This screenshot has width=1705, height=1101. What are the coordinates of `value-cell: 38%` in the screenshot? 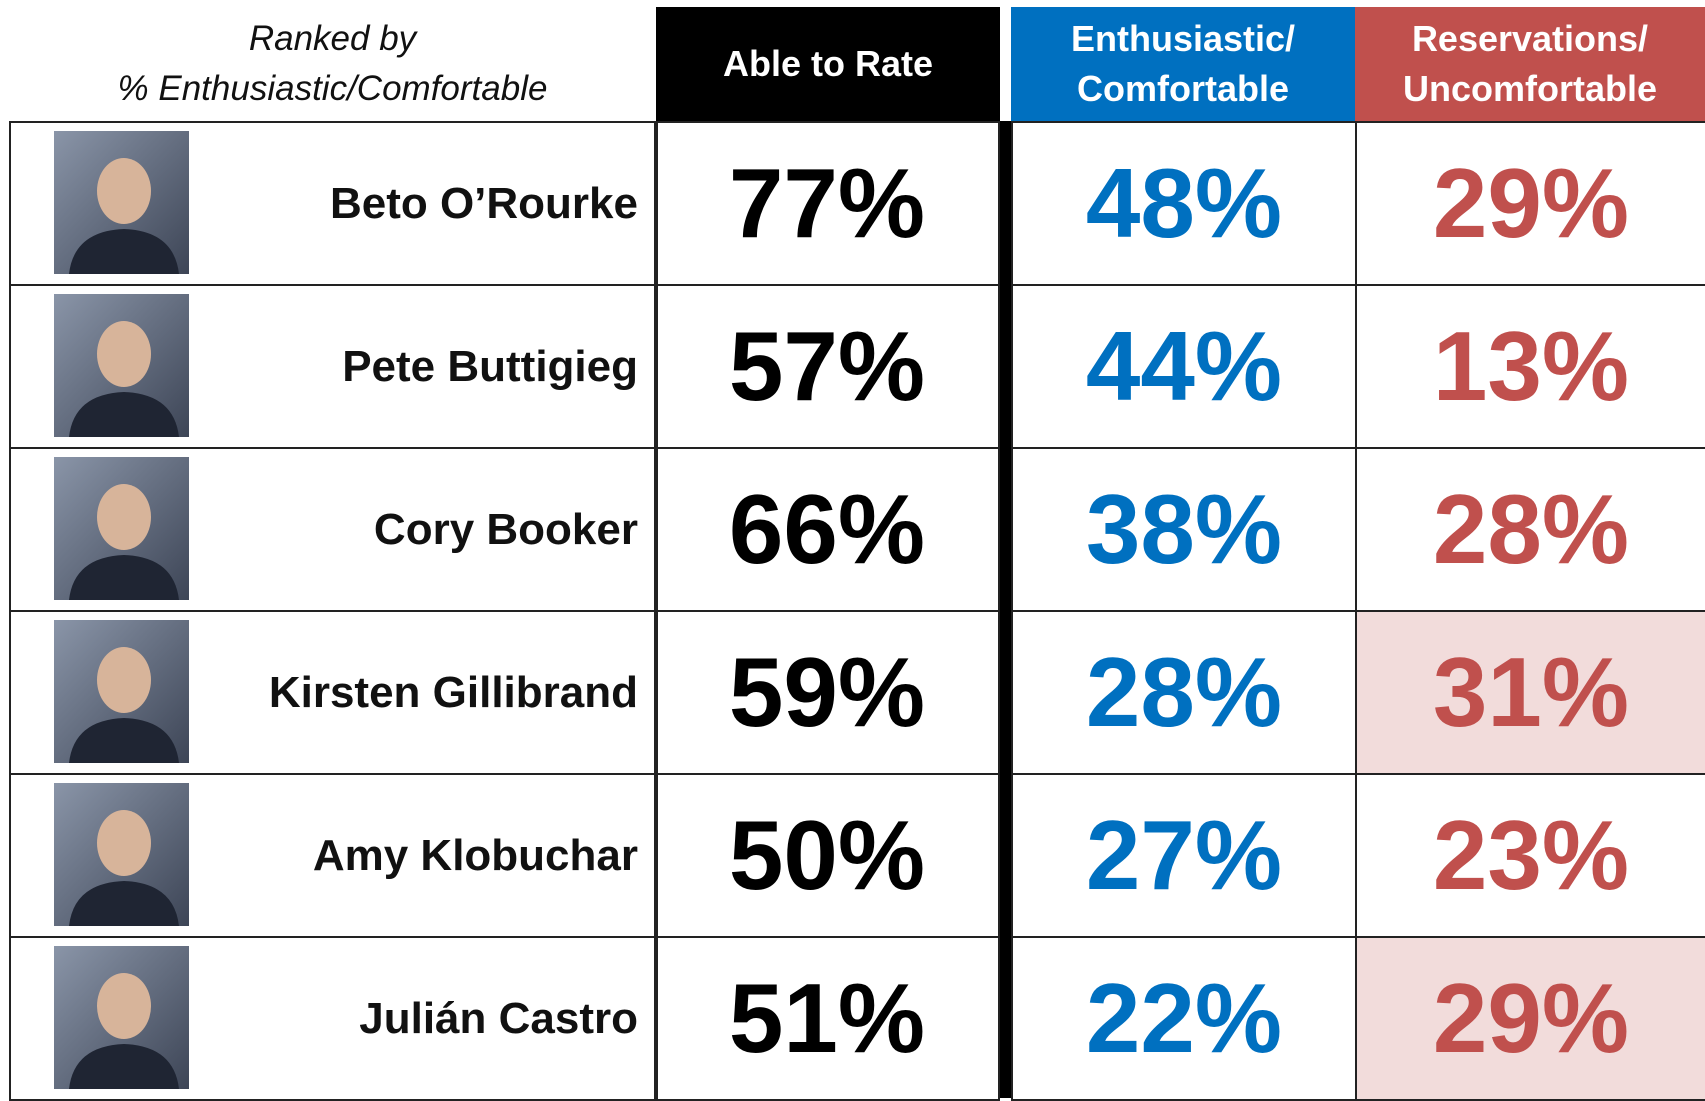 It's located at (1184, 529).